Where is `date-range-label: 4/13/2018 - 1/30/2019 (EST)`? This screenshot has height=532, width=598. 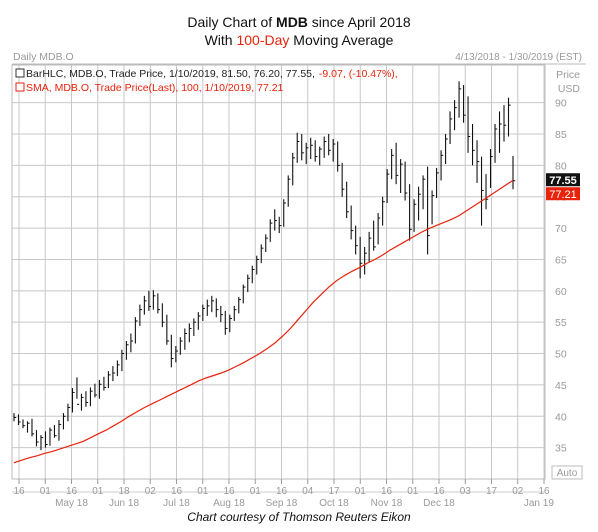
date-range-label: 4/13/2018 - 1/30/2019 (EST) is located at coordinates (518, 57).